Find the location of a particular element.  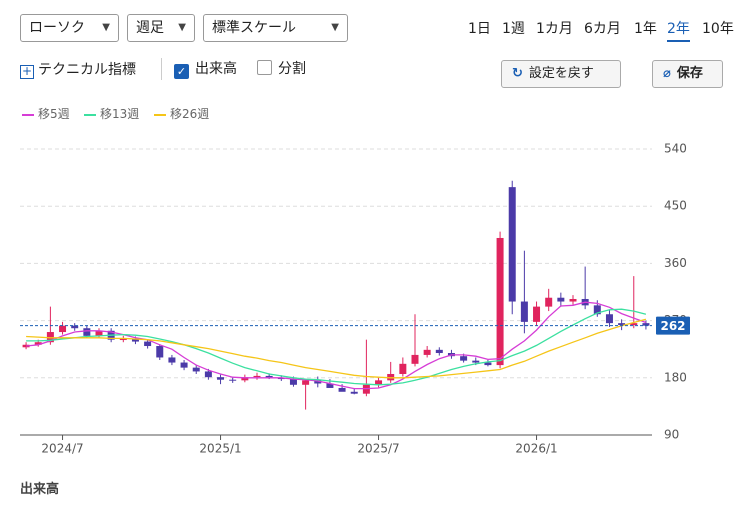

divider is located at coordinates (161, 69).